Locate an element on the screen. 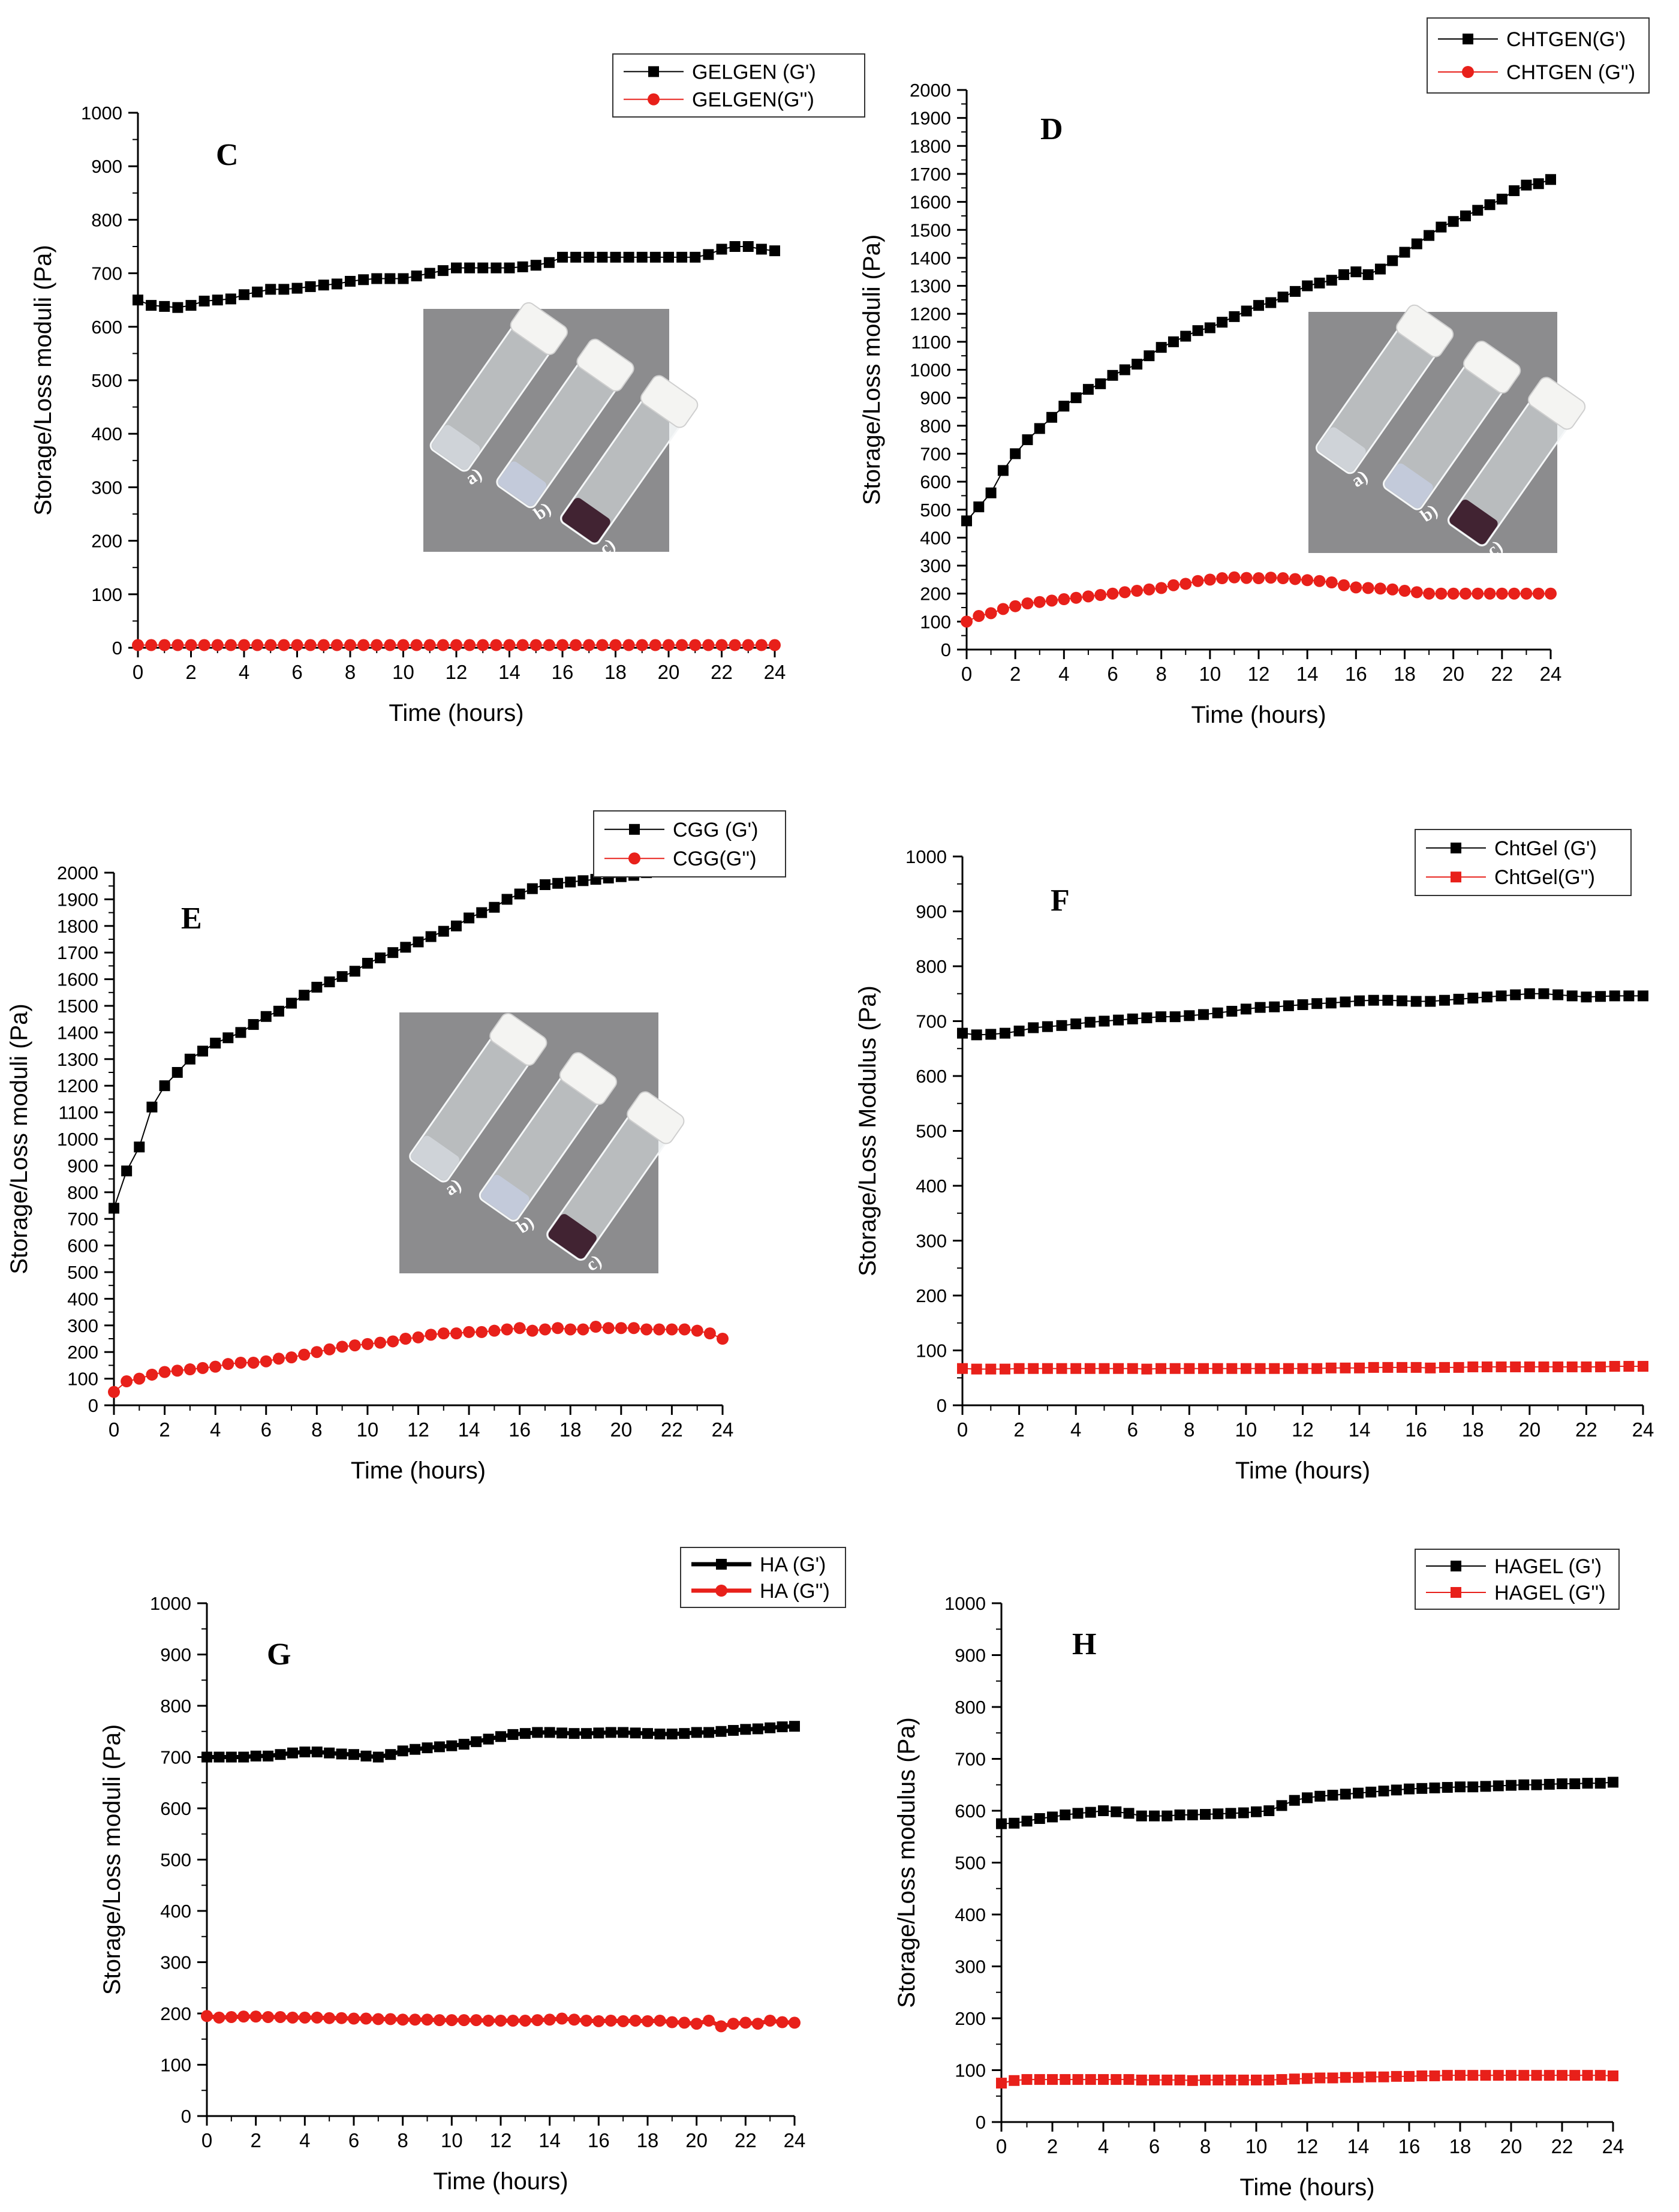 The height and width of the screenshot is (2212, 1679). legend-marker is located at coordinates (654, 99).